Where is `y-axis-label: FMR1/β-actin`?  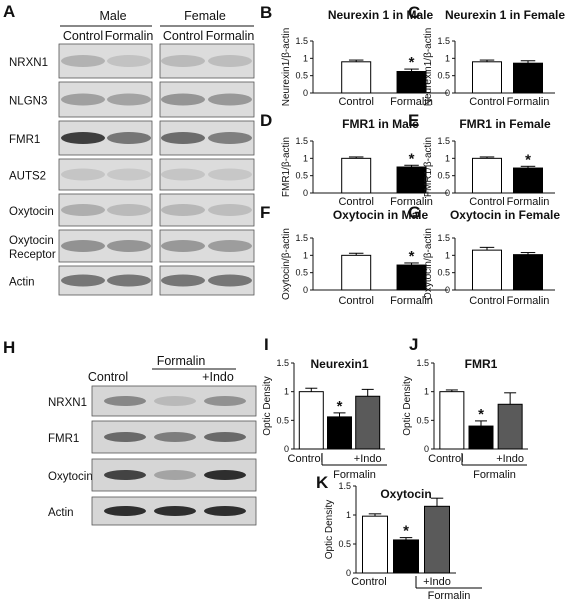 y-axis-label: FMR1/β-actin is located at coordinates (428, 167).